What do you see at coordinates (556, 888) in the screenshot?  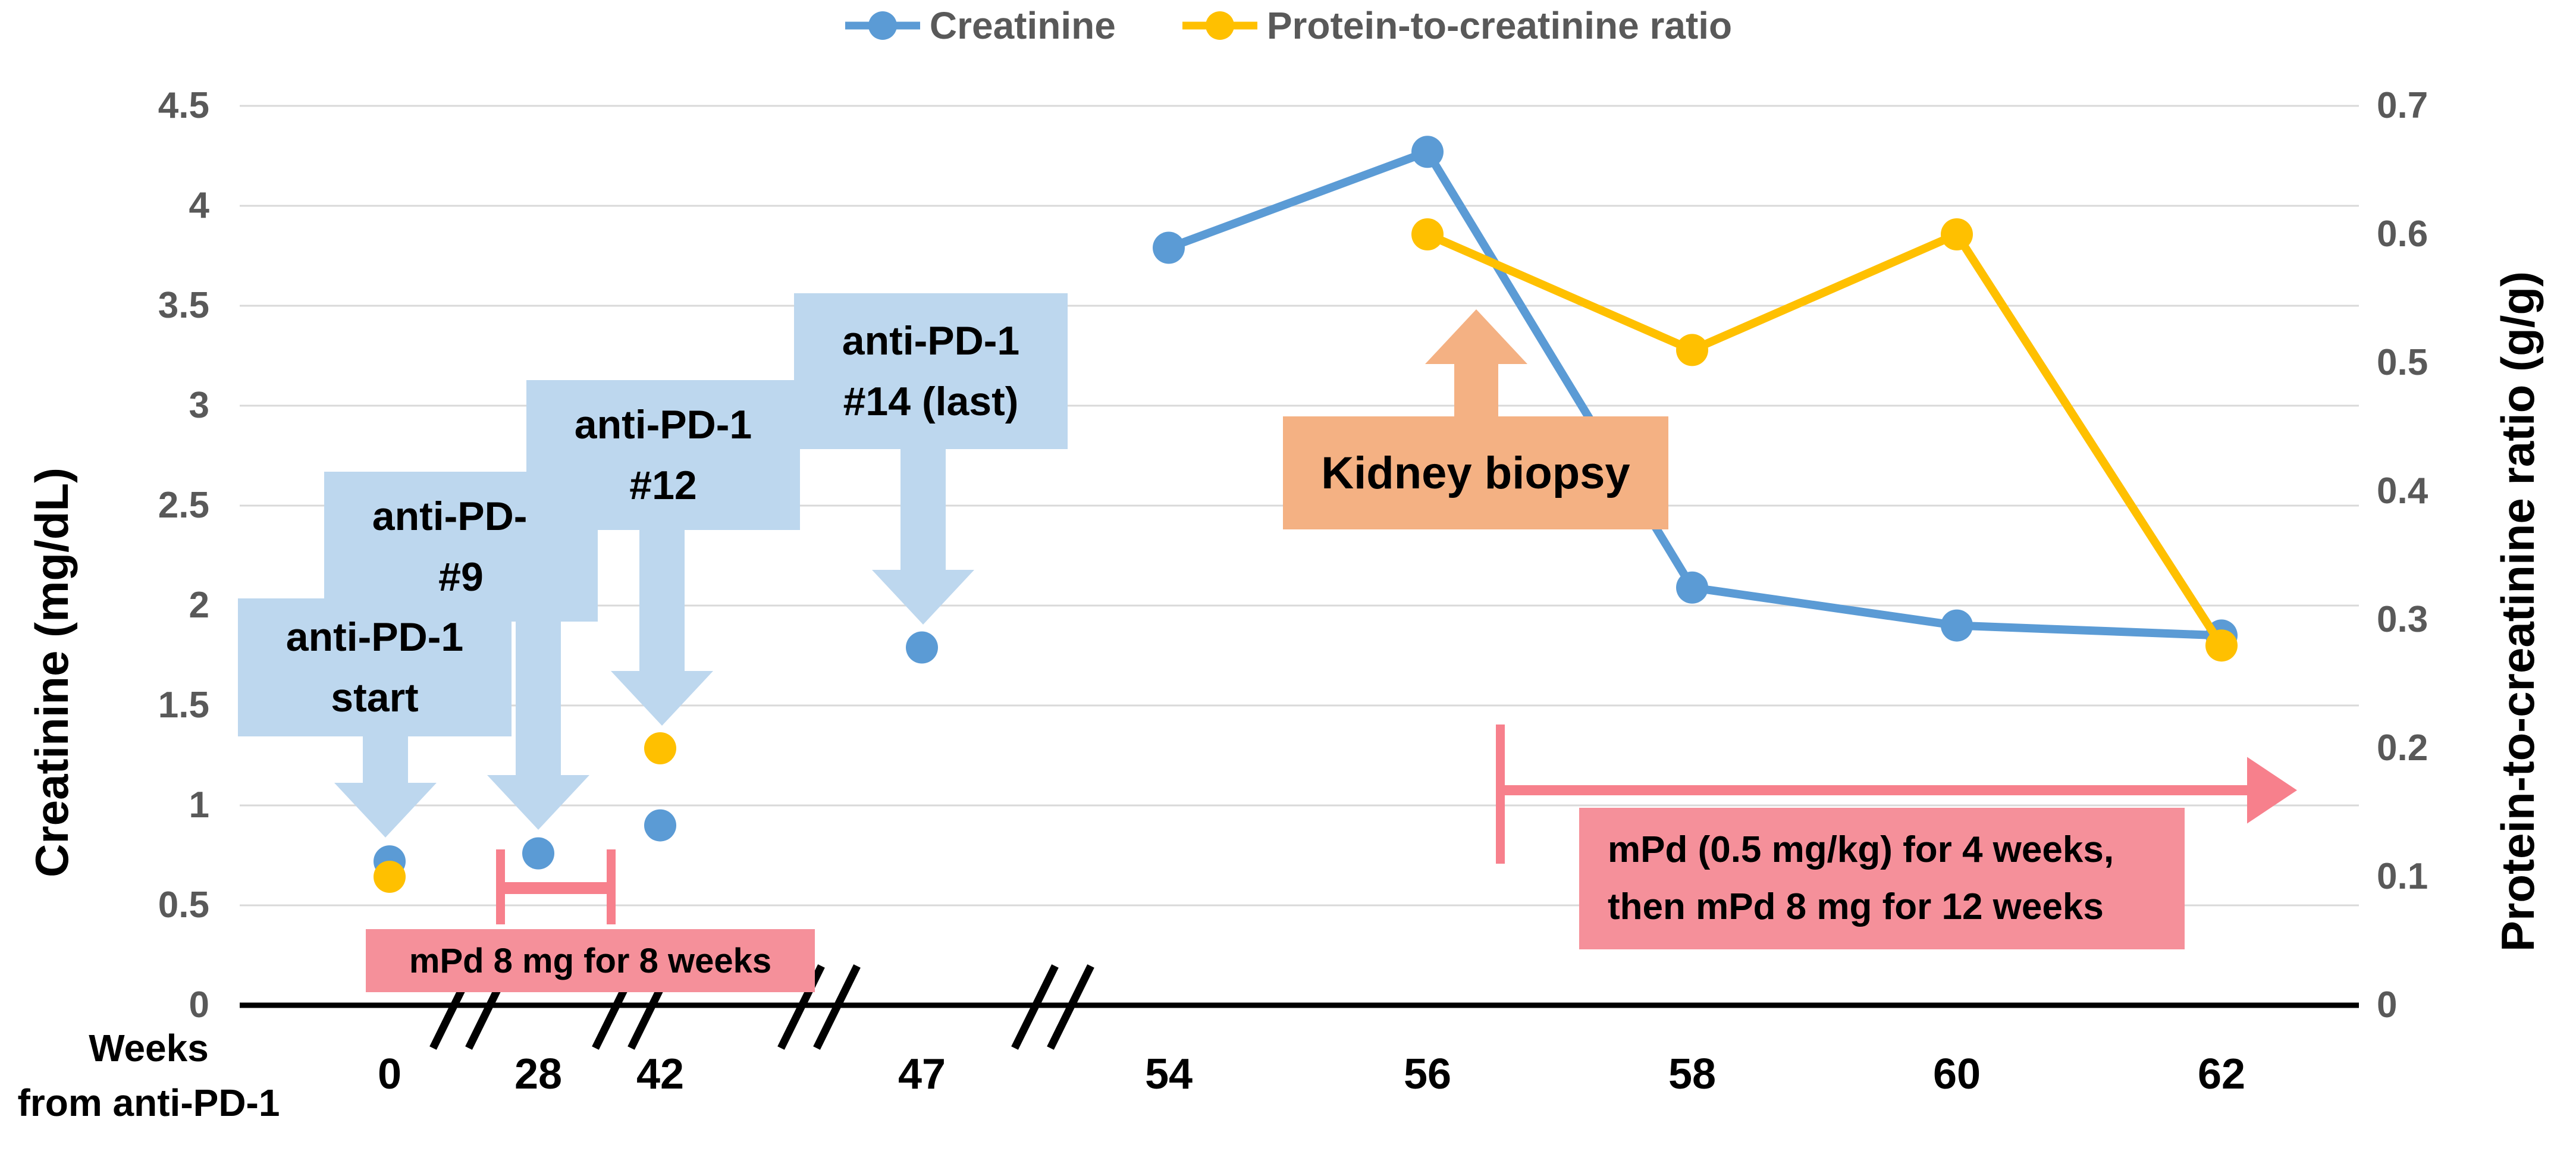 I see `bracket-cross-bar` at bounding box center [556, 888].